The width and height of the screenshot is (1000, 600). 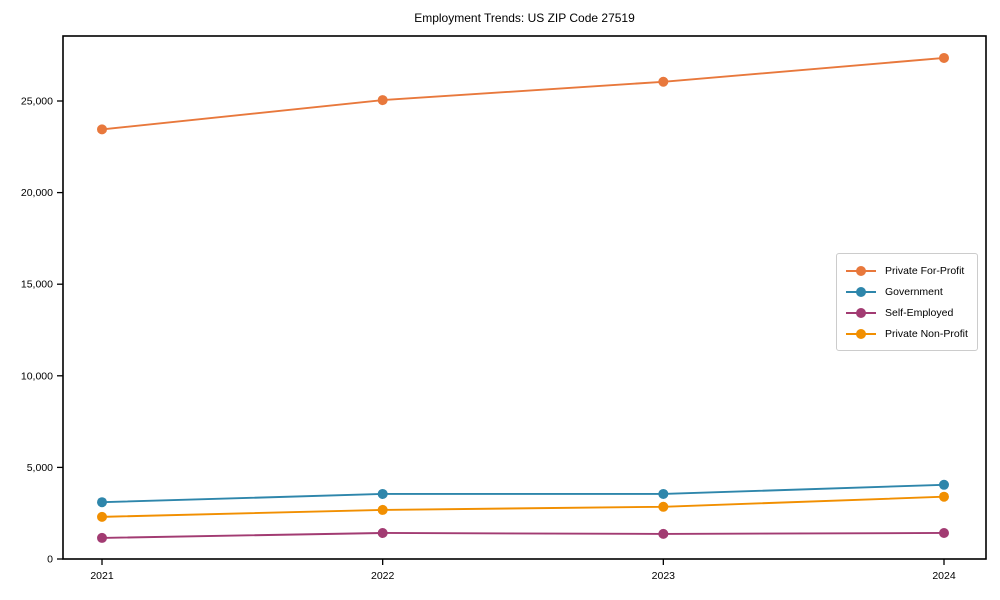 What do you see at coordinates (944, 576) in the screenshot?
I see `x-tick-label: 2024` at bounding box center [944, 576].